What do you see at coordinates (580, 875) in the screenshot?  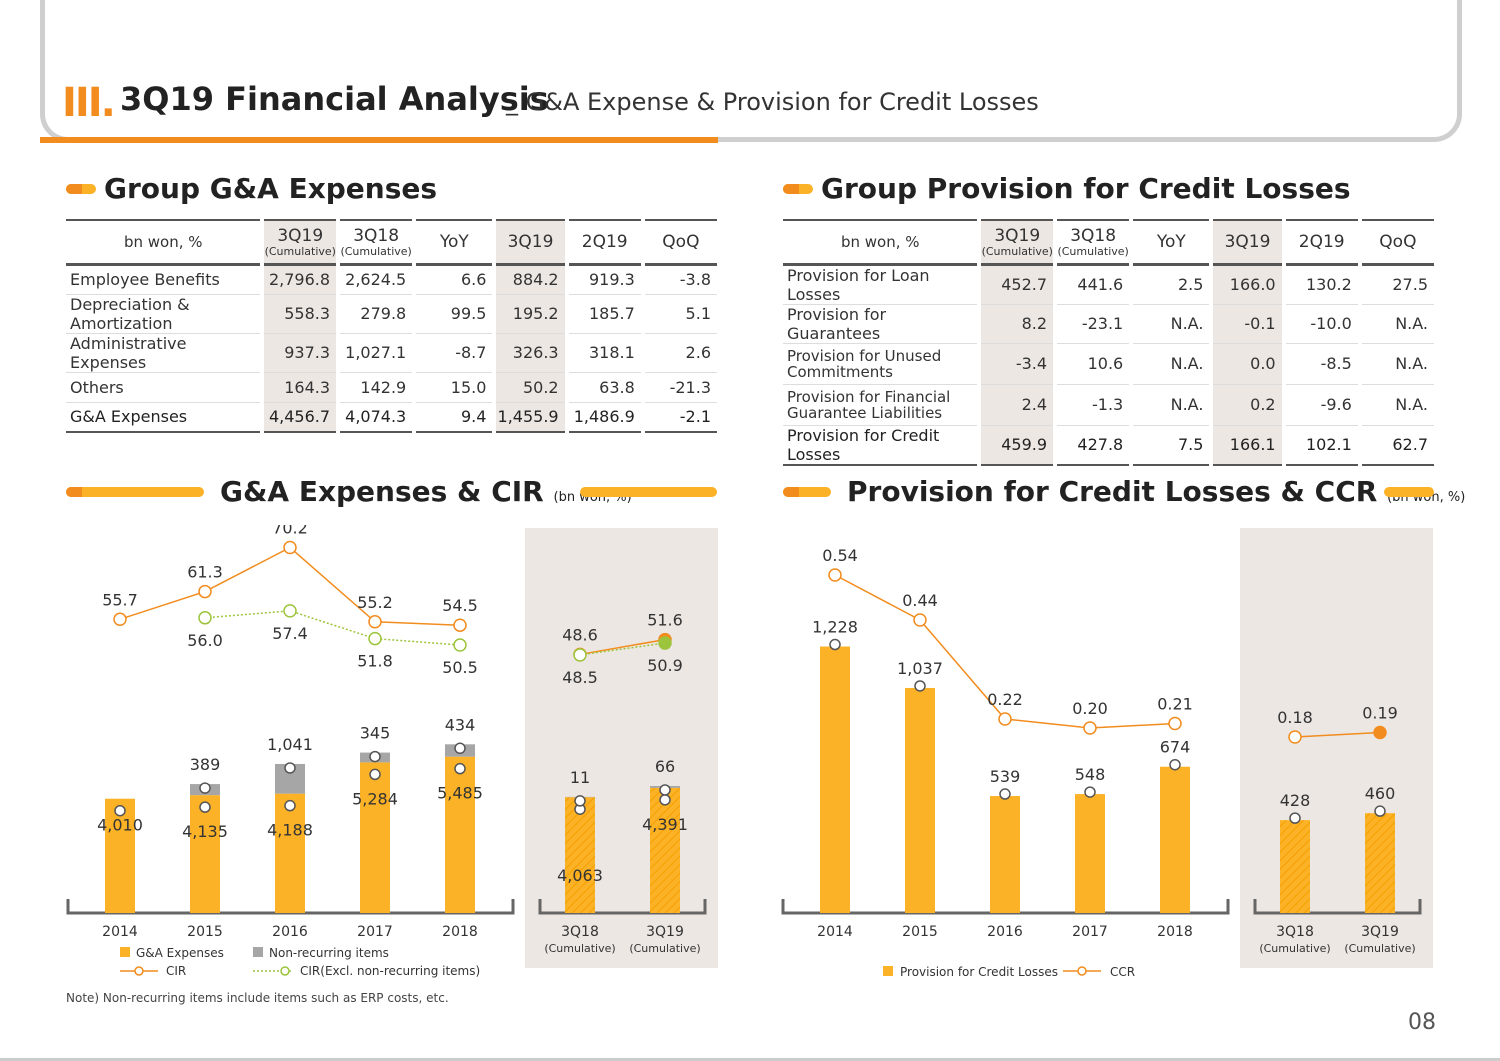 I see `ga-value-label: 4,063` at bounding box center [580, 875].